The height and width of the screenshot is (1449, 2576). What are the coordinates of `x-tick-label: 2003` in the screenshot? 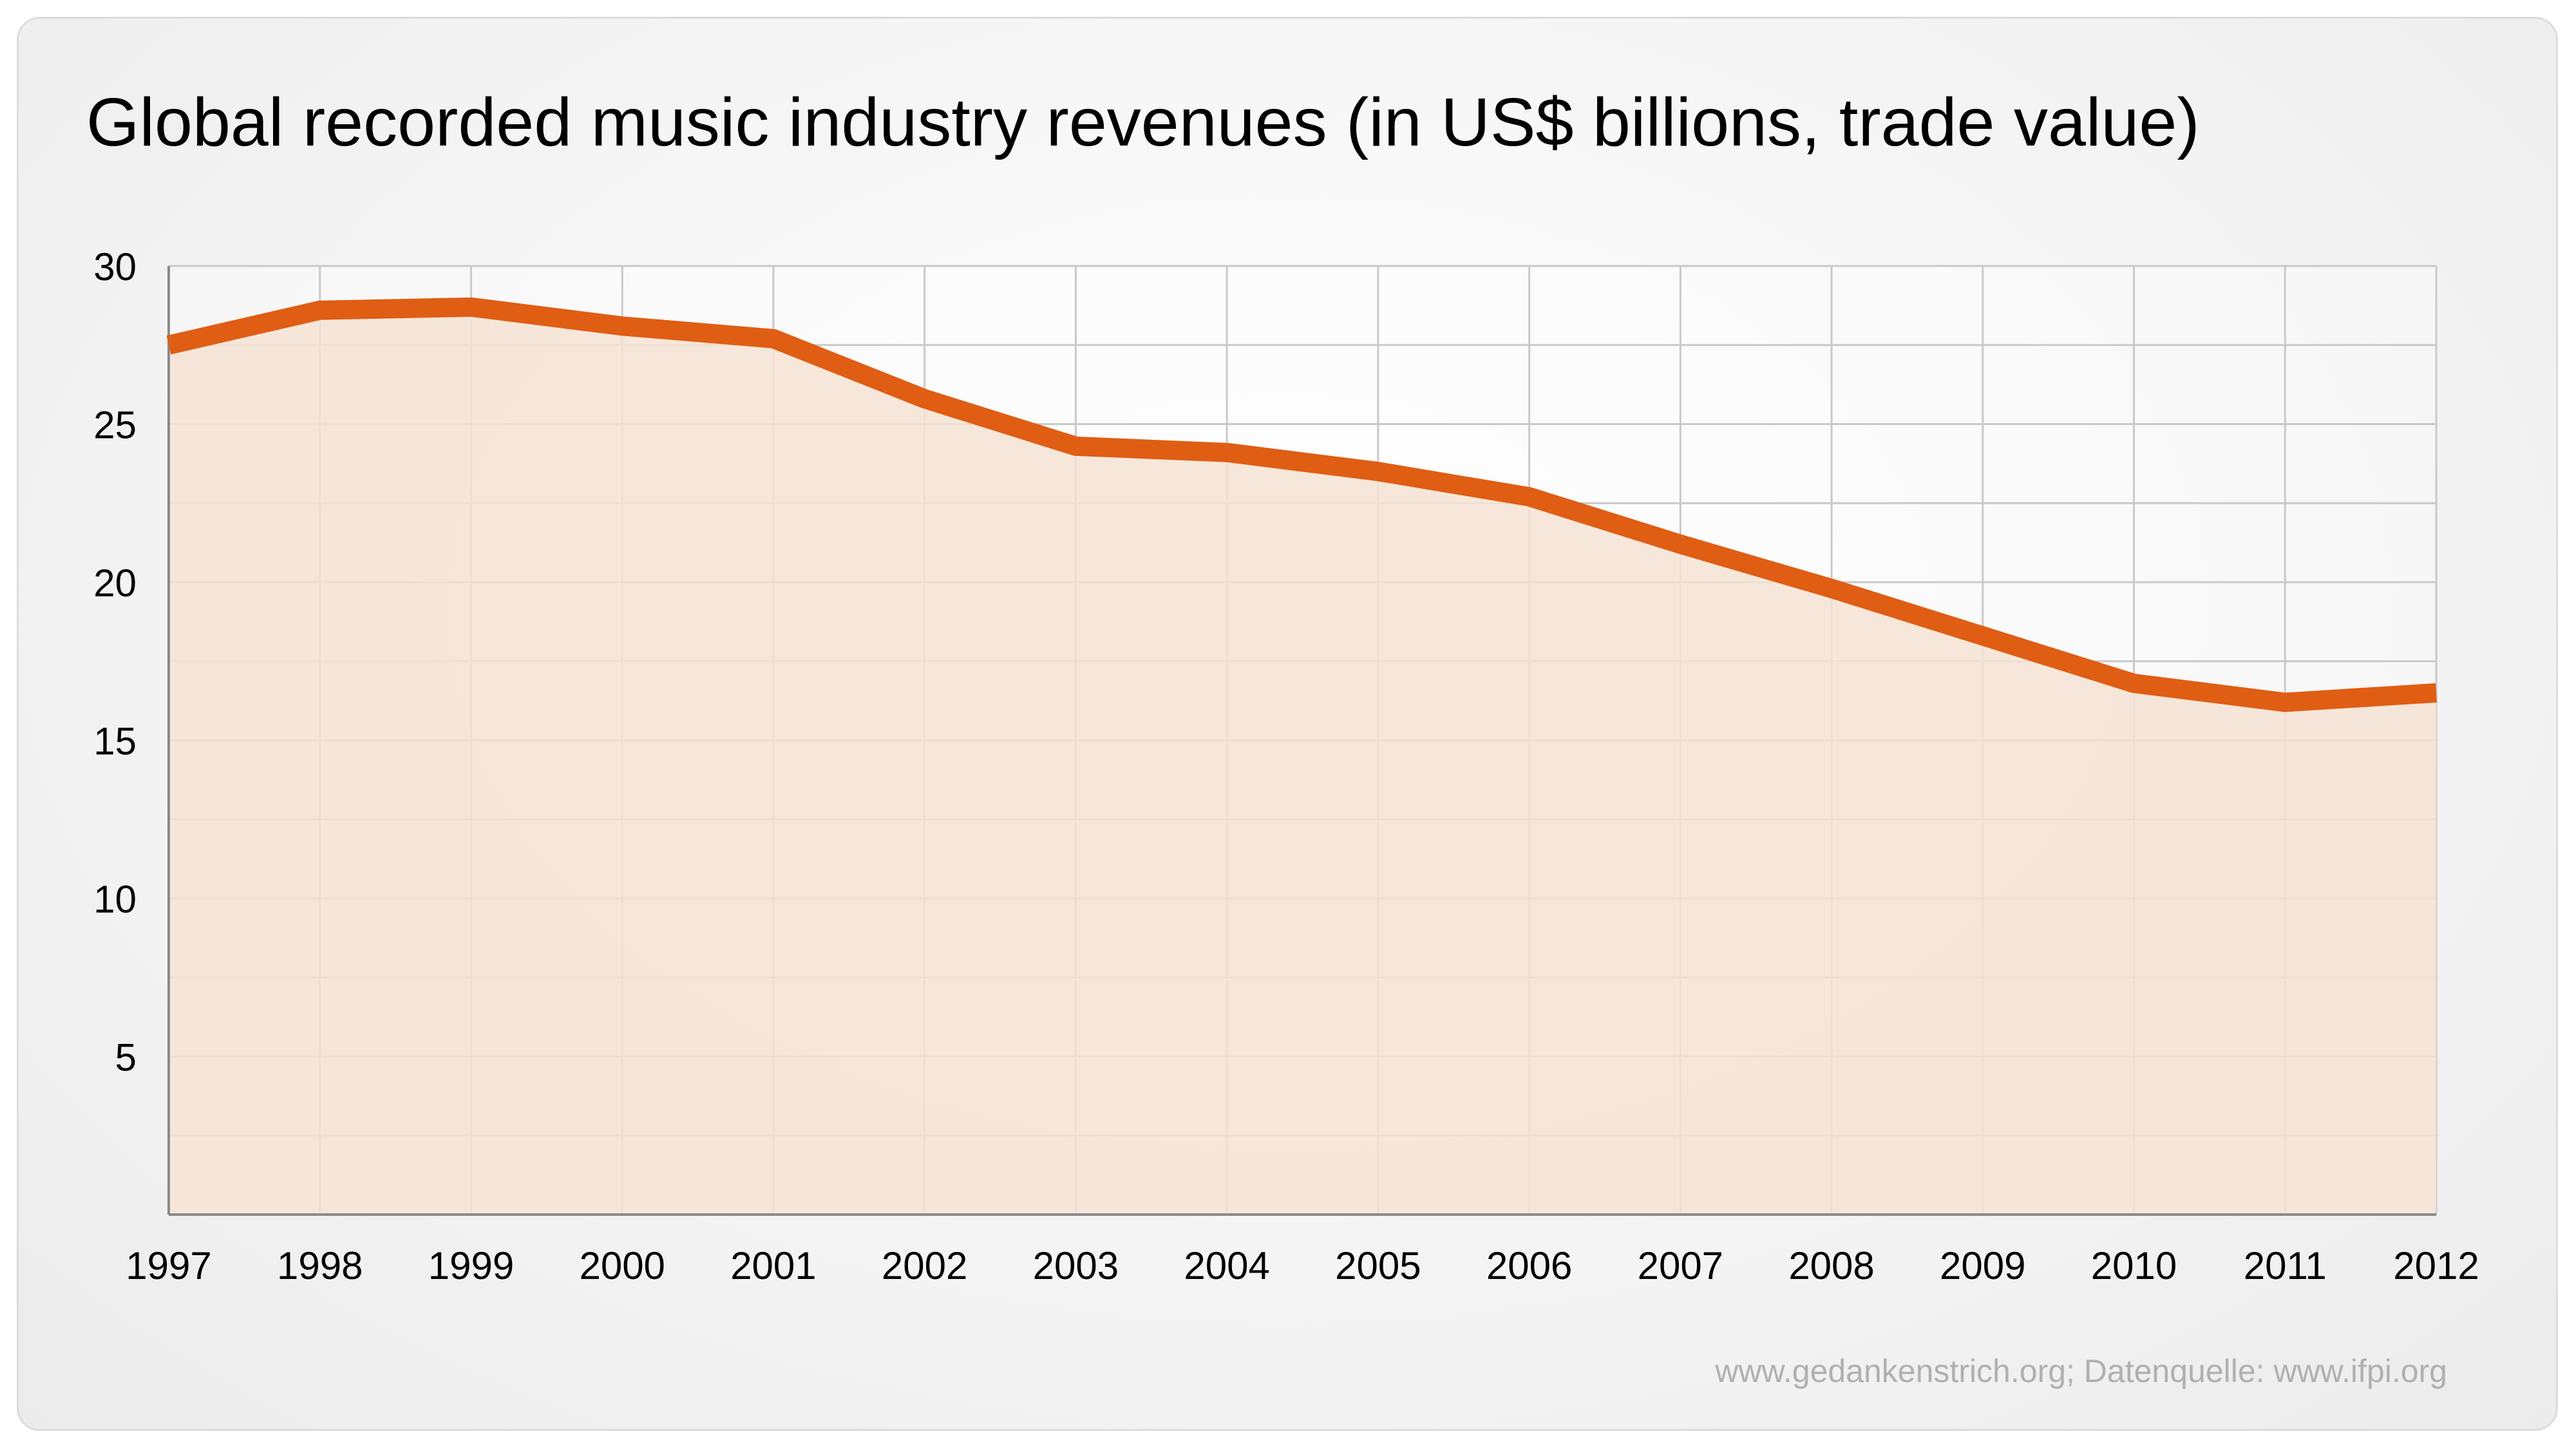 It's located at (1076, 1265).